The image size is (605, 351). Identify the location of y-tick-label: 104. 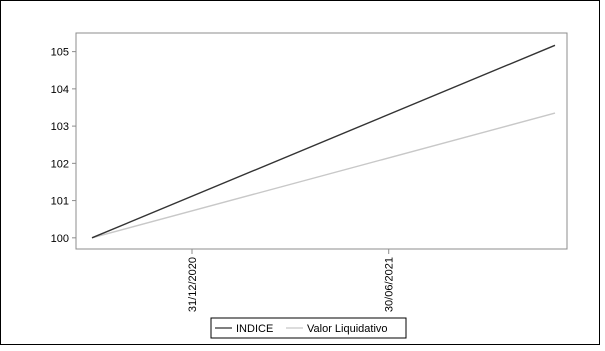
(60, 90).